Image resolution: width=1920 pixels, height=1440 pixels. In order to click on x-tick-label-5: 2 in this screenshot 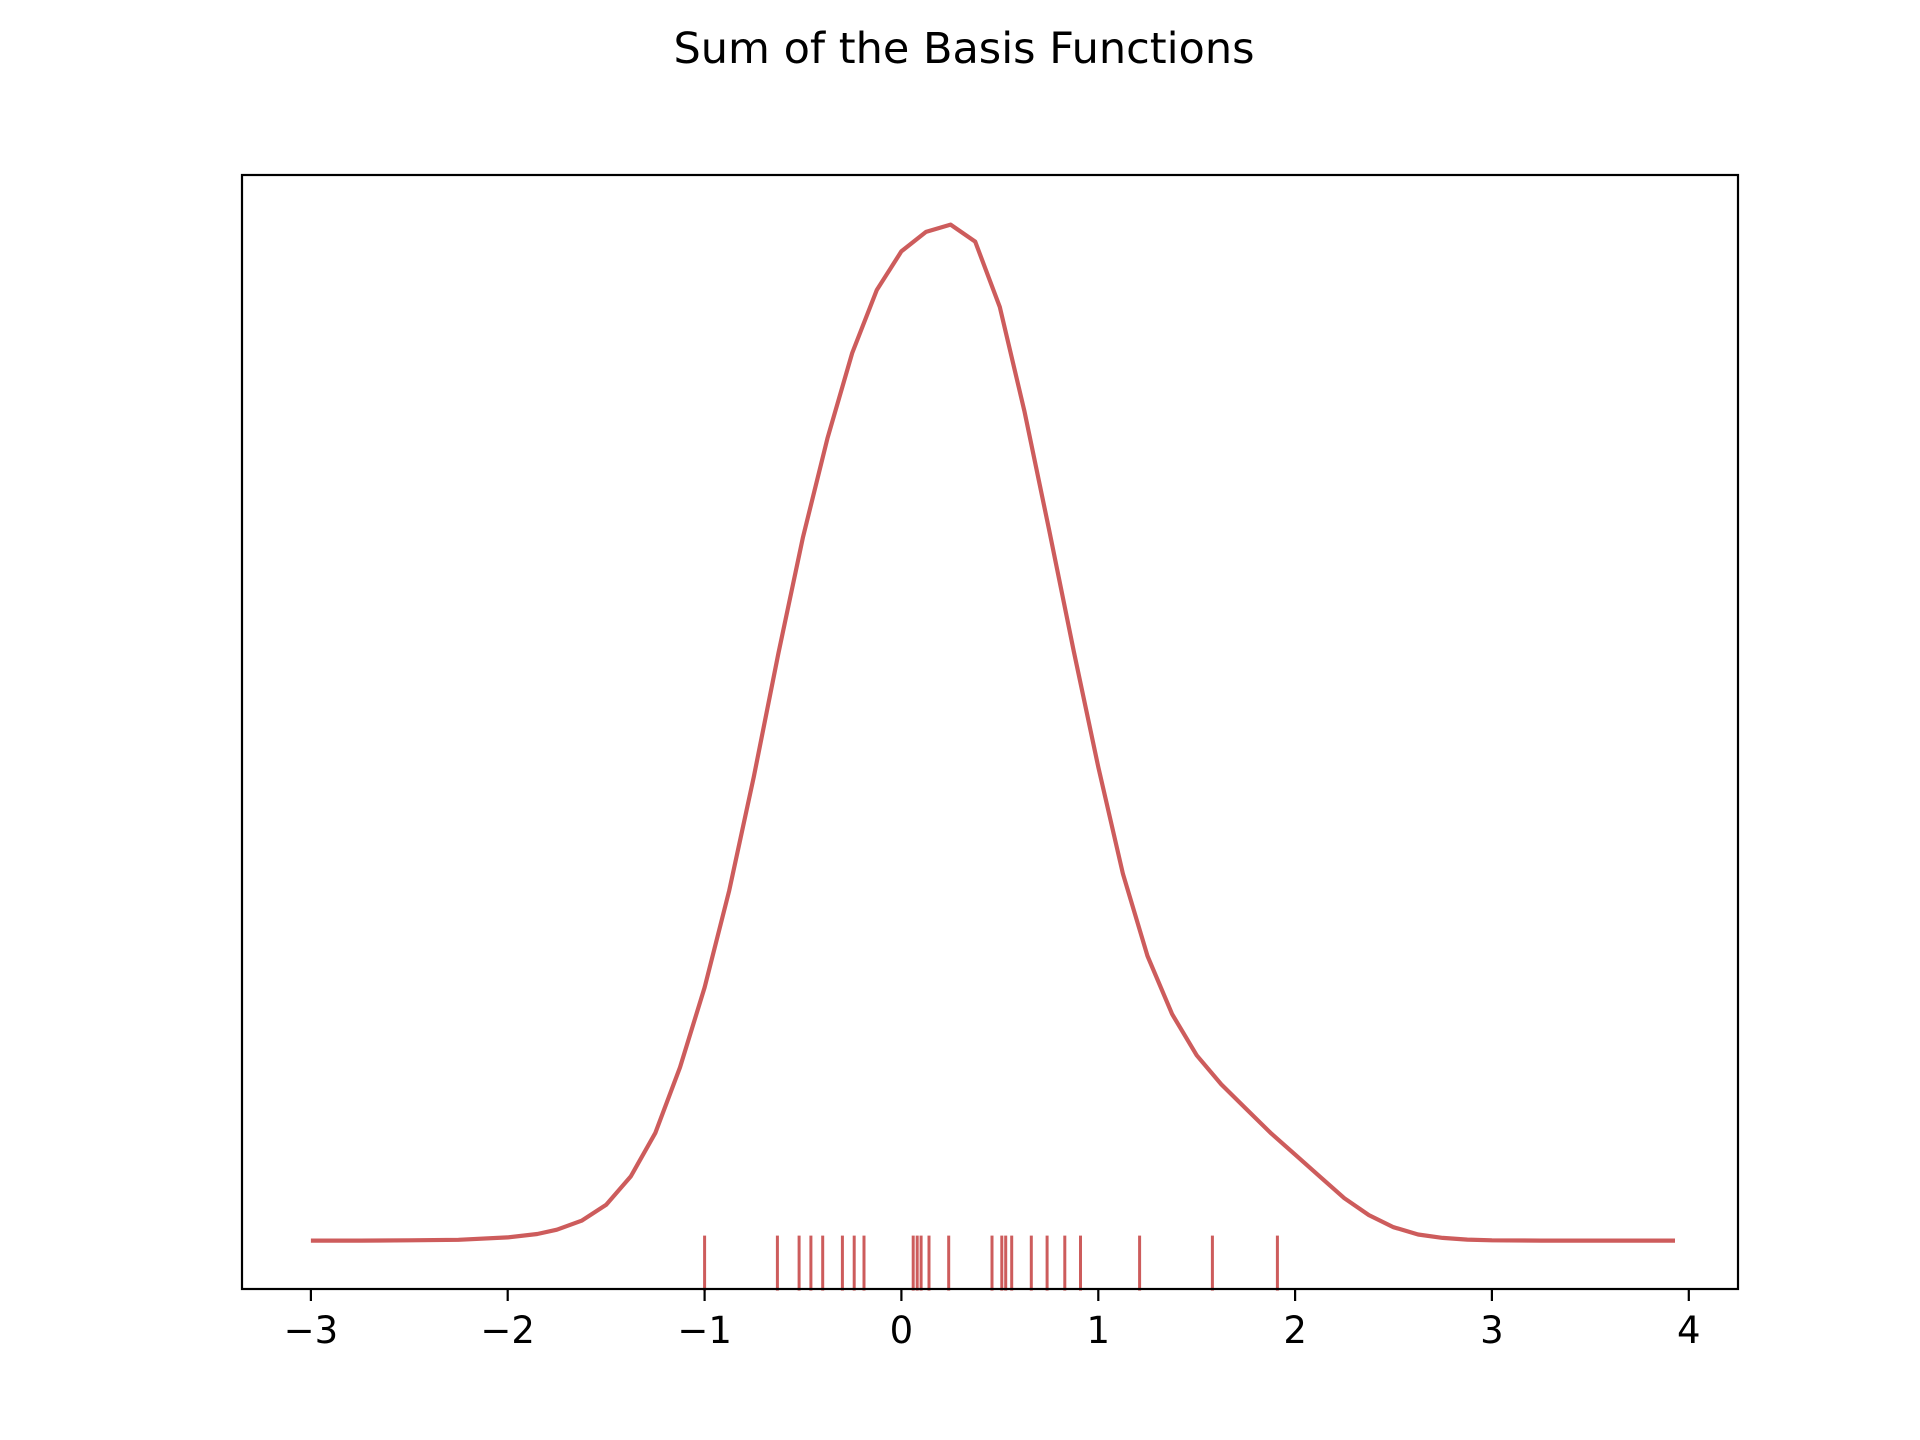, I will do `click(1295, 1330)`.